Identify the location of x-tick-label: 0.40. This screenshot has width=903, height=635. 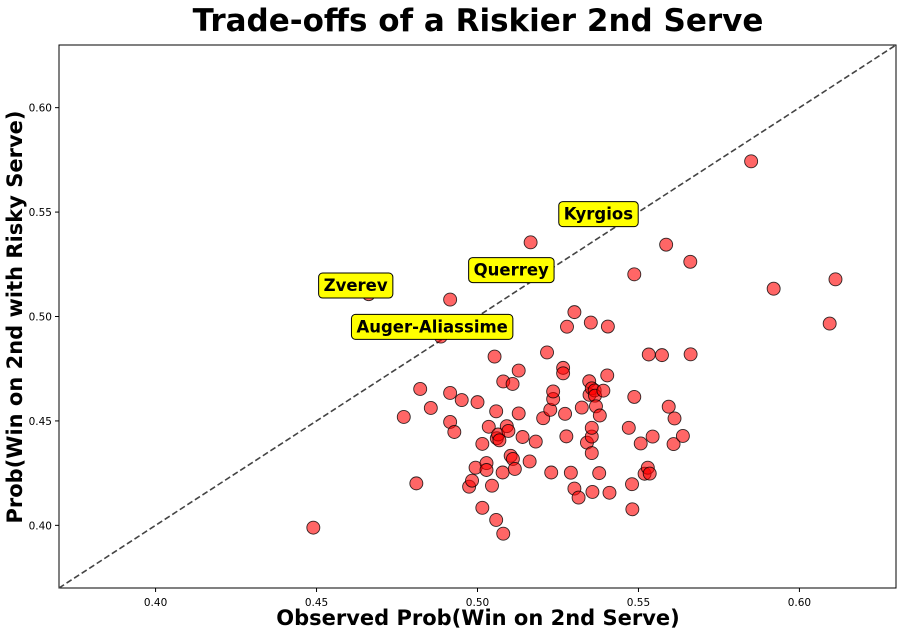
(155, 603).